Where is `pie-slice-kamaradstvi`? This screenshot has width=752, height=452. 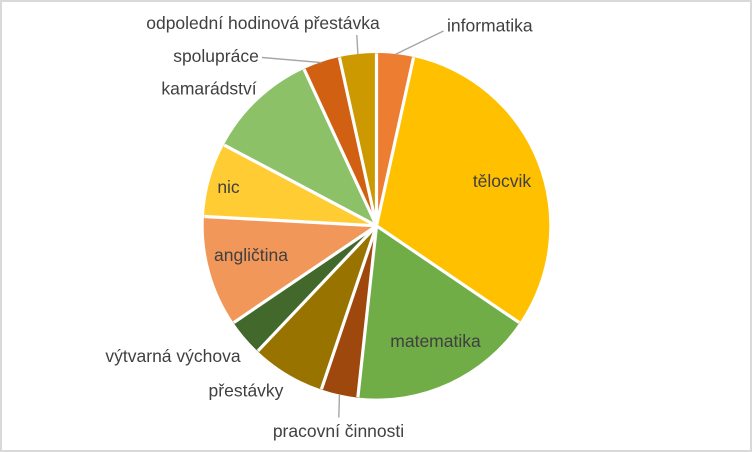 pie-slice-kamaradstvi is located at coordinates (300, 147).